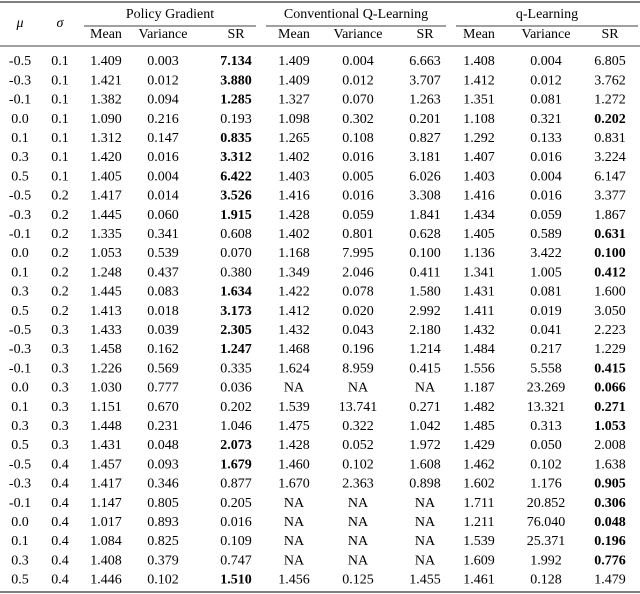  I want to click on cell: 0.081, so click(546, 100).